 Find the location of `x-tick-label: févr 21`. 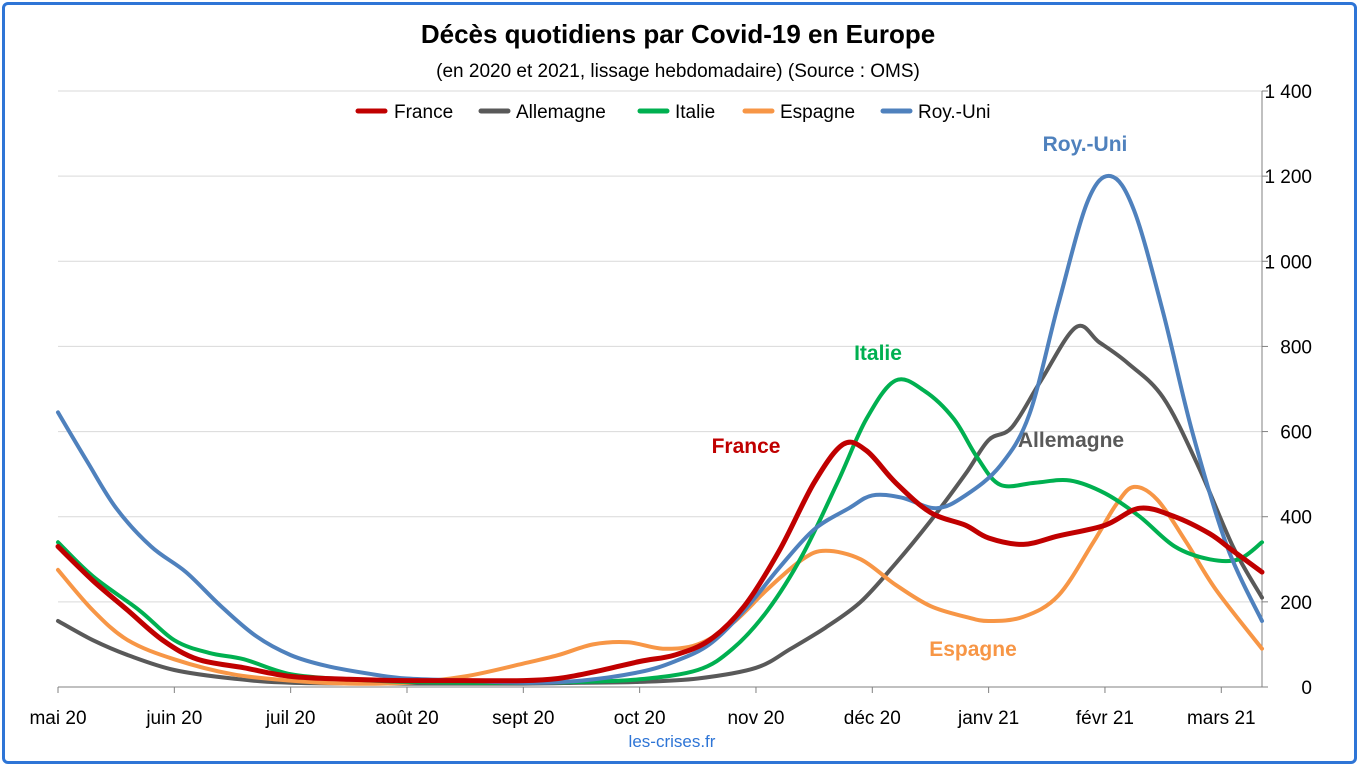

x-tick-label: févr 21 is located at coordinates (1105, 718).